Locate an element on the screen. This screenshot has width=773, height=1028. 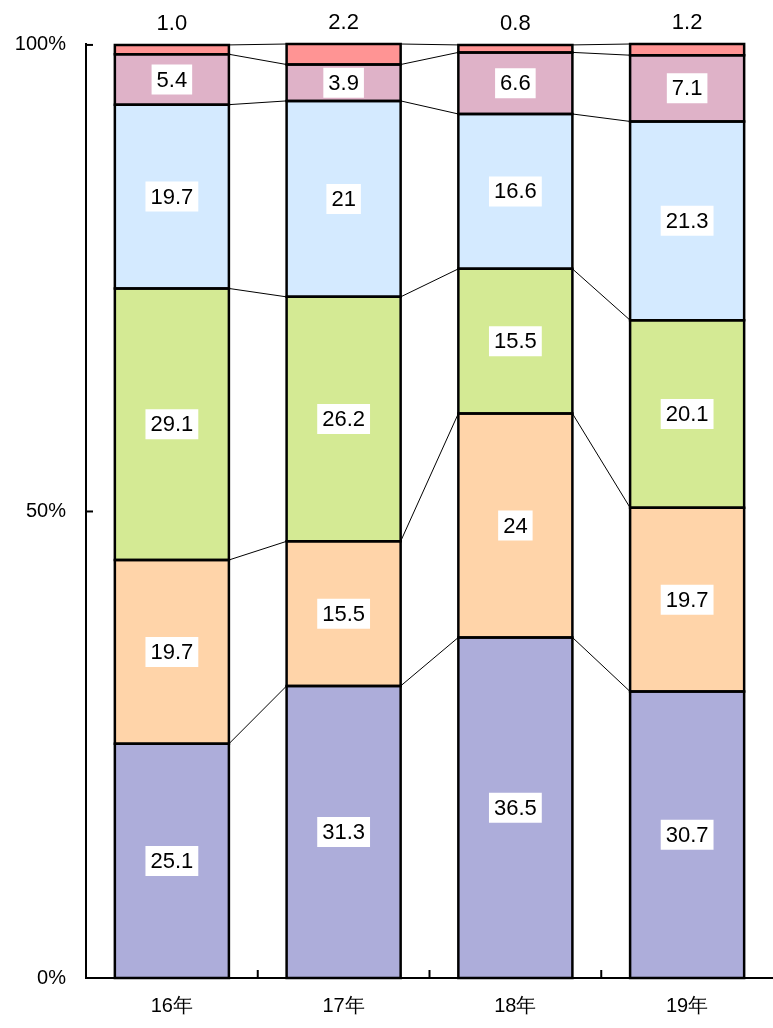
x-tick-label: 17年 is located at coordinates (343, 1004).